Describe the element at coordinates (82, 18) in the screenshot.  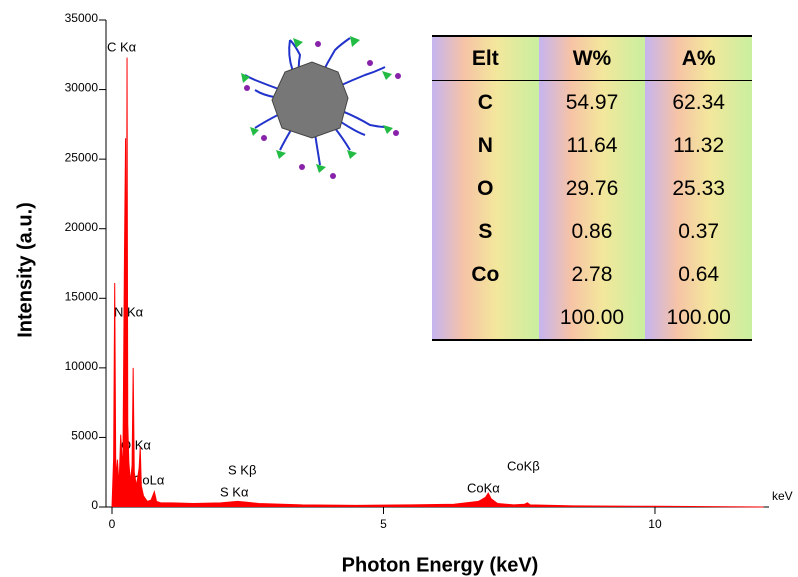
I see `y-tick-label: 35000` at that location.